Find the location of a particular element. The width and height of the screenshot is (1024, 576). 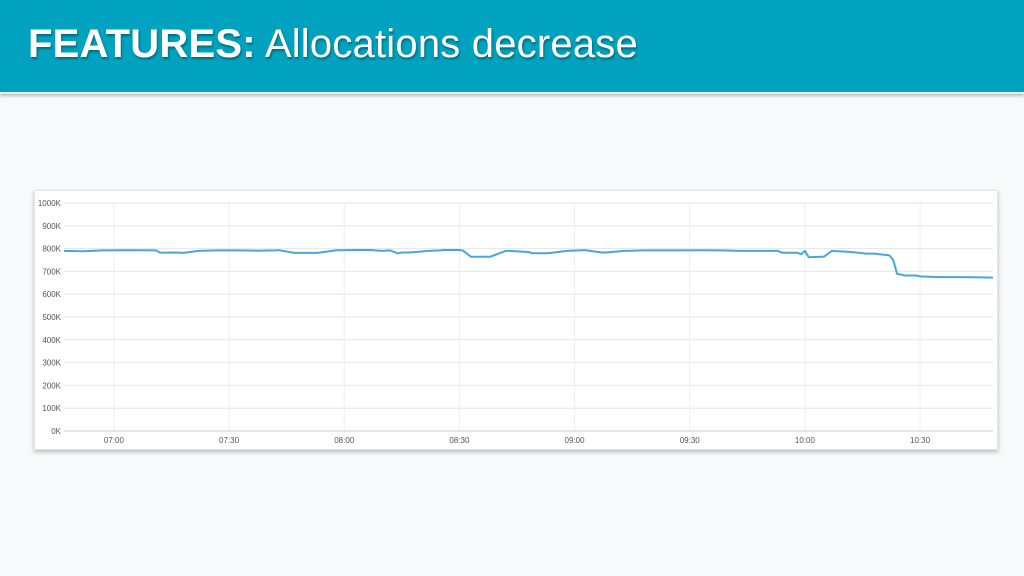

x-tick-label: 09:30 is located at coordinates (690, 440).